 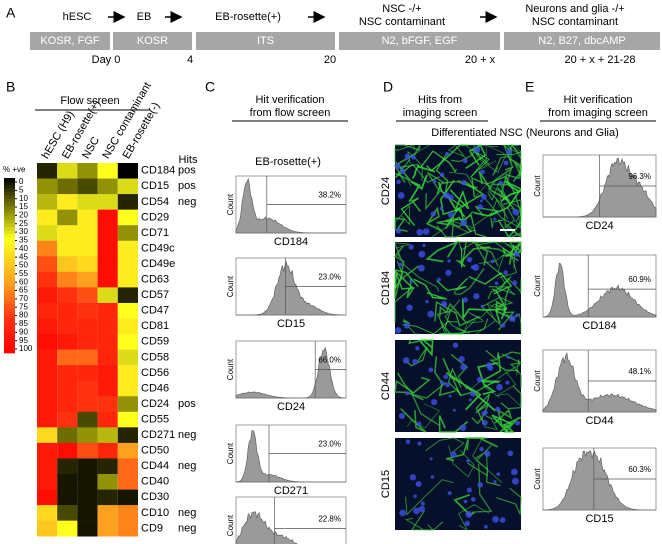 I want to click on panel-label: C, so click(x=210, y=87).